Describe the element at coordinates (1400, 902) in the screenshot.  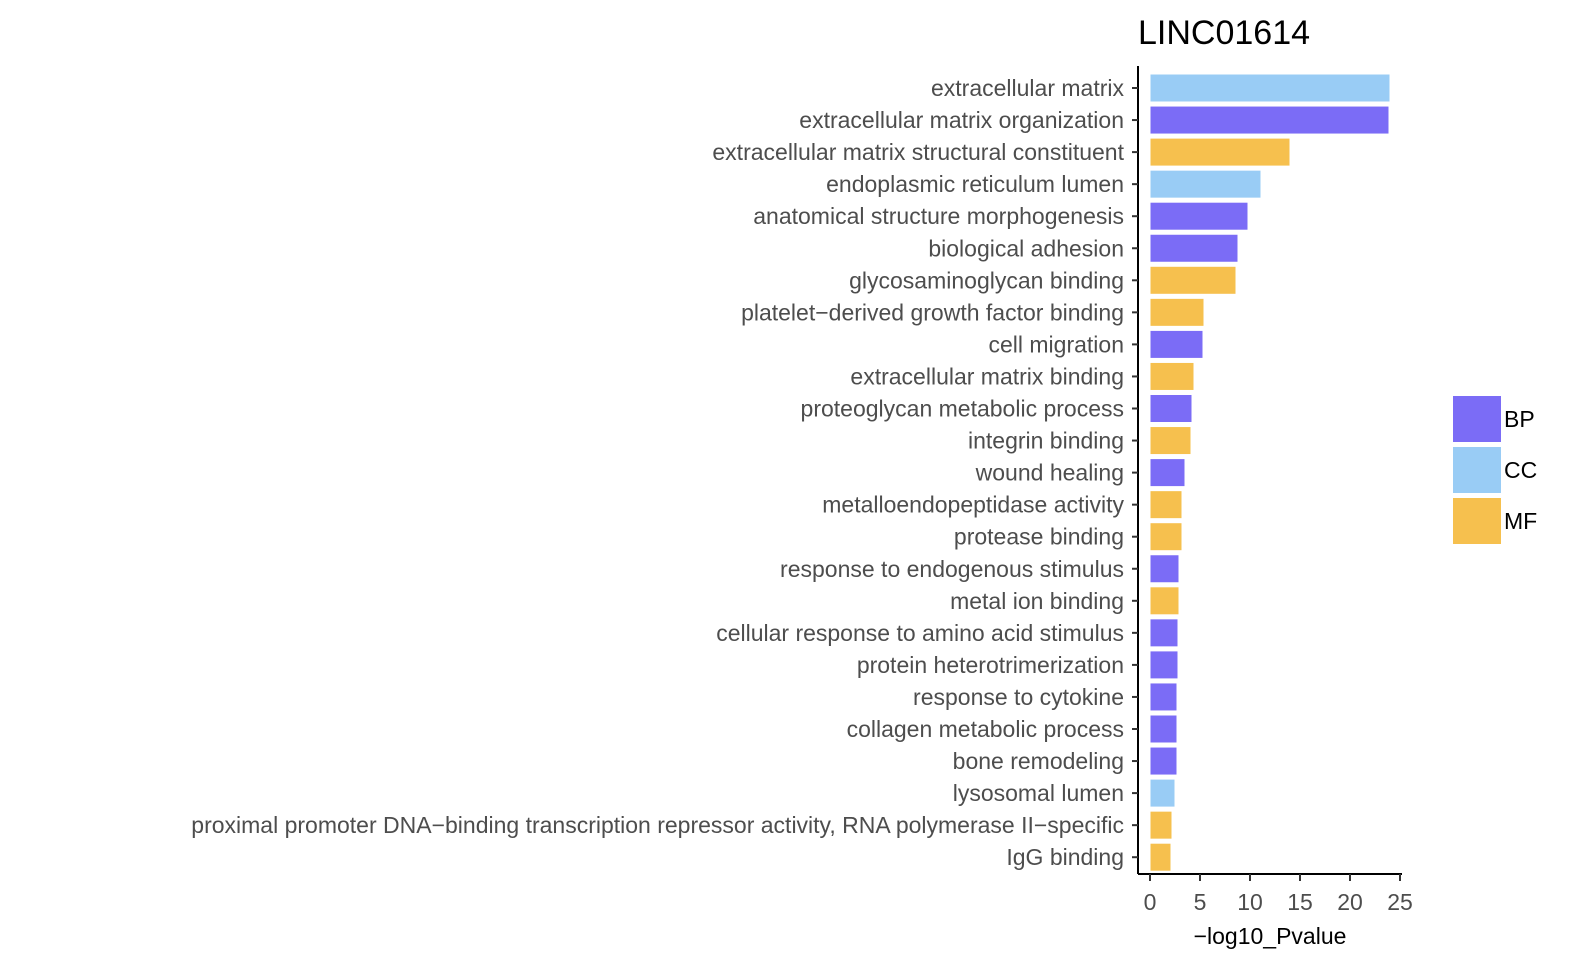
I see `x-tick-label: 25` at that location.